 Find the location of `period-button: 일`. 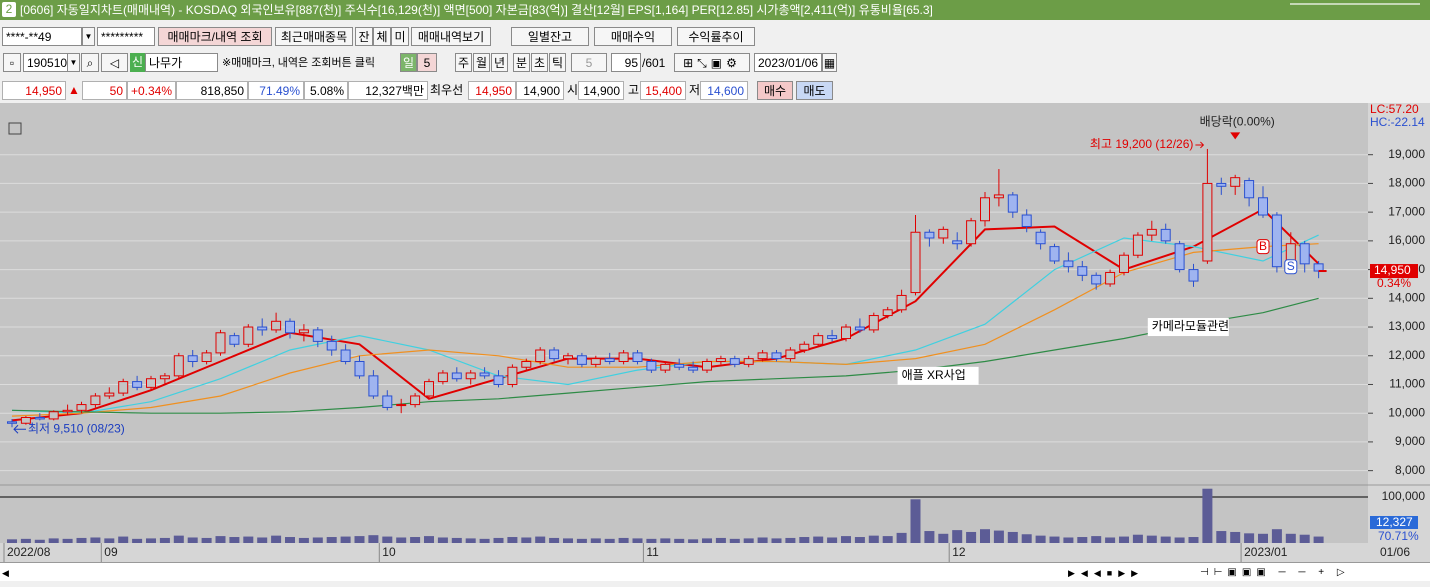

period-button: 일 is located at coordinates (408, 62).